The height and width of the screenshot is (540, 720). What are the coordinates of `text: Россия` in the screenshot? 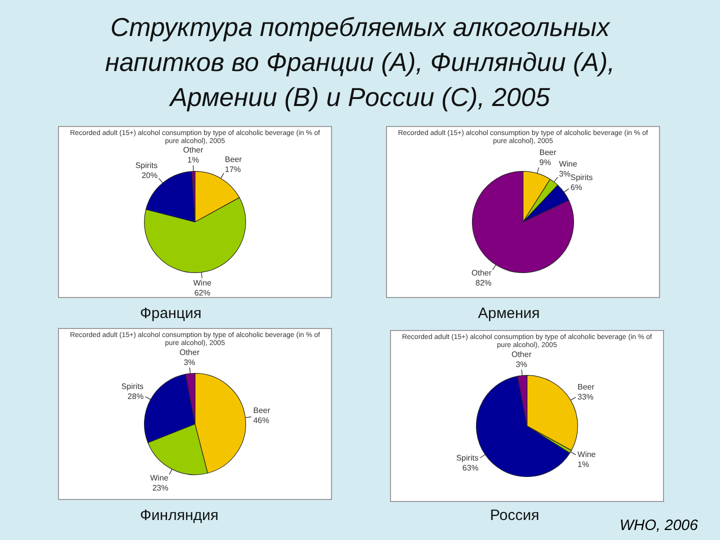 It's located at (515, 515).